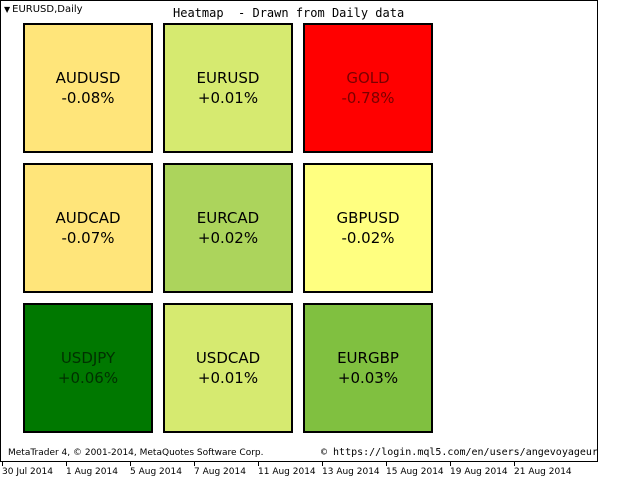  I want to click on tile-symbol: AUDUSD, so click(88, 78).